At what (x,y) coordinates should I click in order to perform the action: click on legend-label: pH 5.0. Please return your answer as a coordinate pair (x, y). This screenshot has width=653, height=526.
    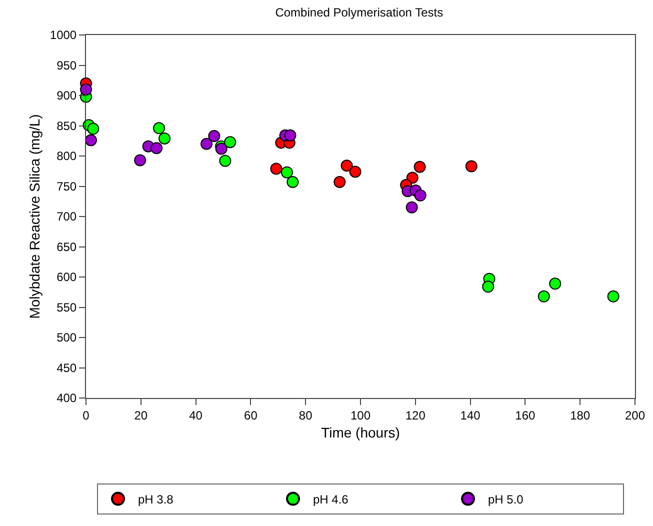
    Looking at the image, I should click on (506, 499).